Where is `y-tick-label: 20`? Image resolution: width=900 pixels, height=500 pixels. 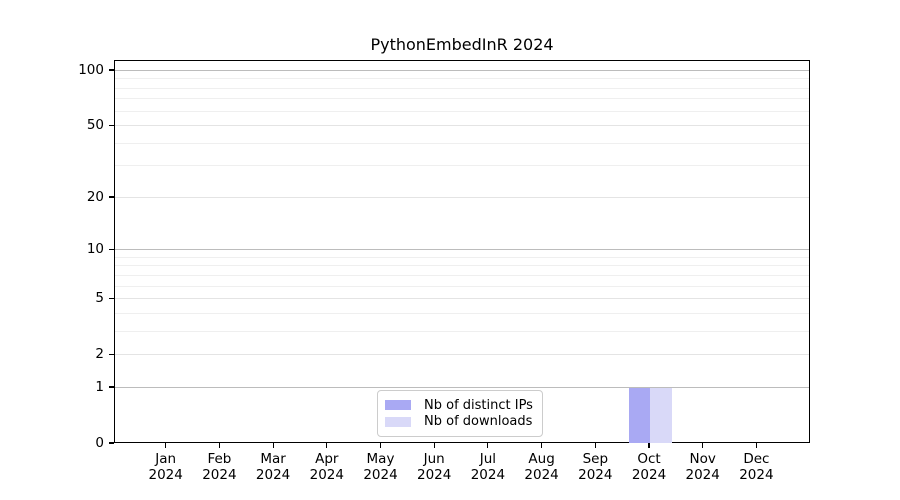
y-tick-label: 20 is located at coordinates (95, 196).